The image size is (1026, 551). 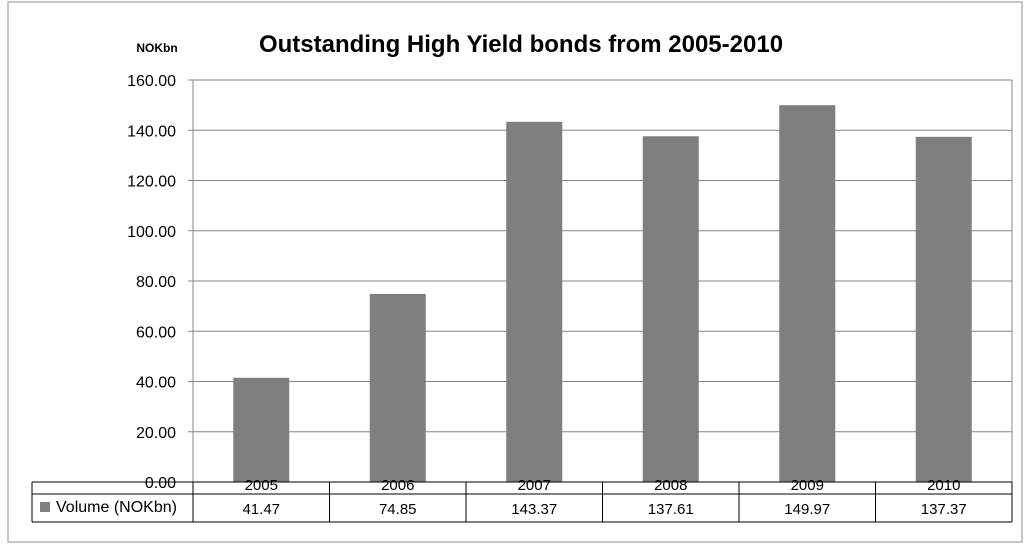 What do you see at coordinates (261, 429) in the screenshot?
I see `bar-2005` at bounding box center [261, 429].